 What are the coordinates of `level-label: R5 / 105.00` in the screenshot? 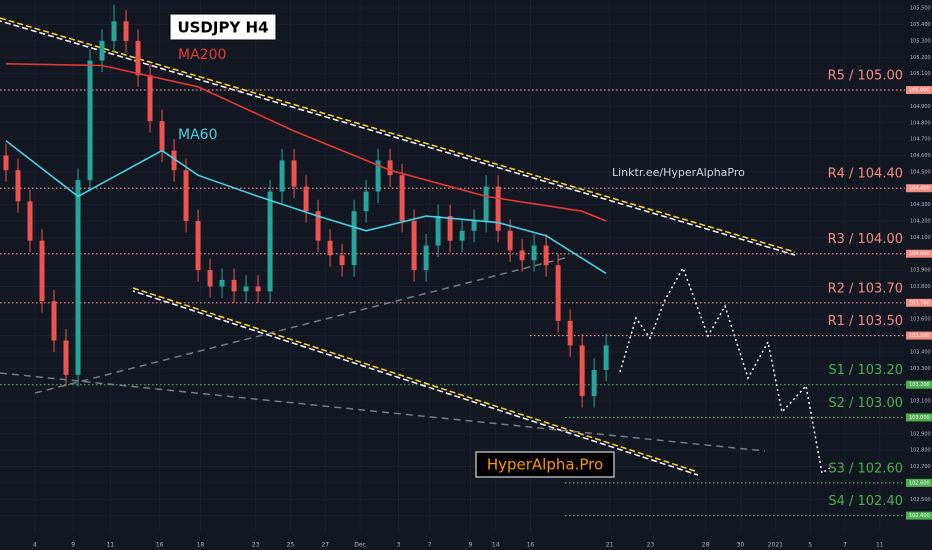 It's located at (865, 76).